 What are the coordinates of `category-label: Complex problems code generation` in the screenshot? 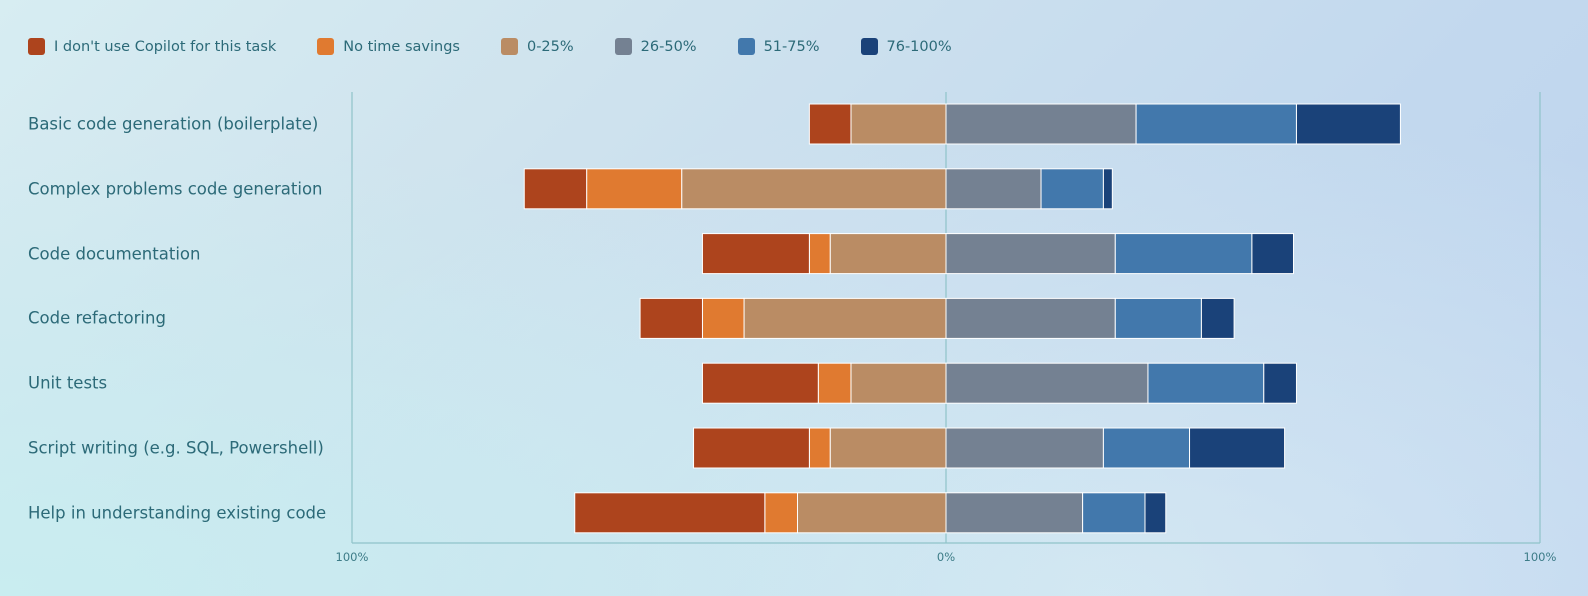 It's located at (175, 189).